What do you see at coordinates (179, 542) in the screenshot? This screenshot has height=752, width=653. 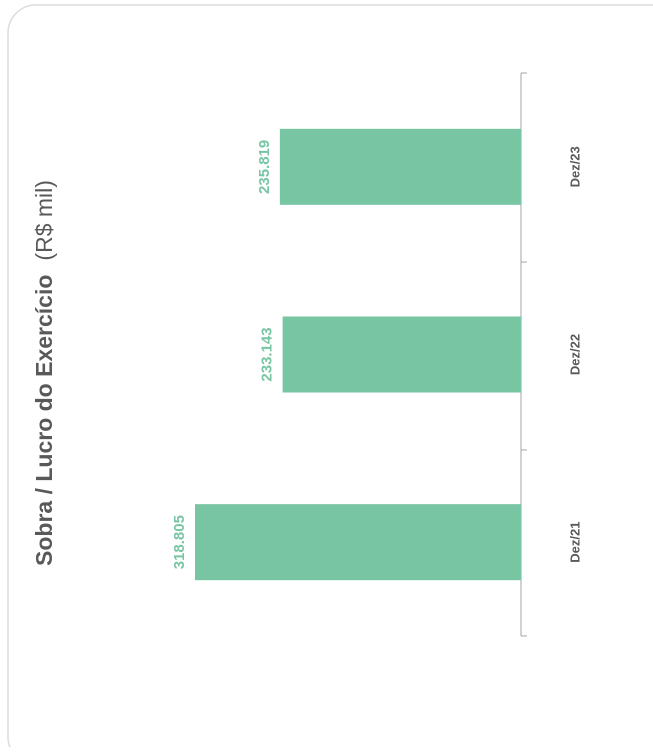 I see `value-label: 318.805` at bounding box center [179, 542].